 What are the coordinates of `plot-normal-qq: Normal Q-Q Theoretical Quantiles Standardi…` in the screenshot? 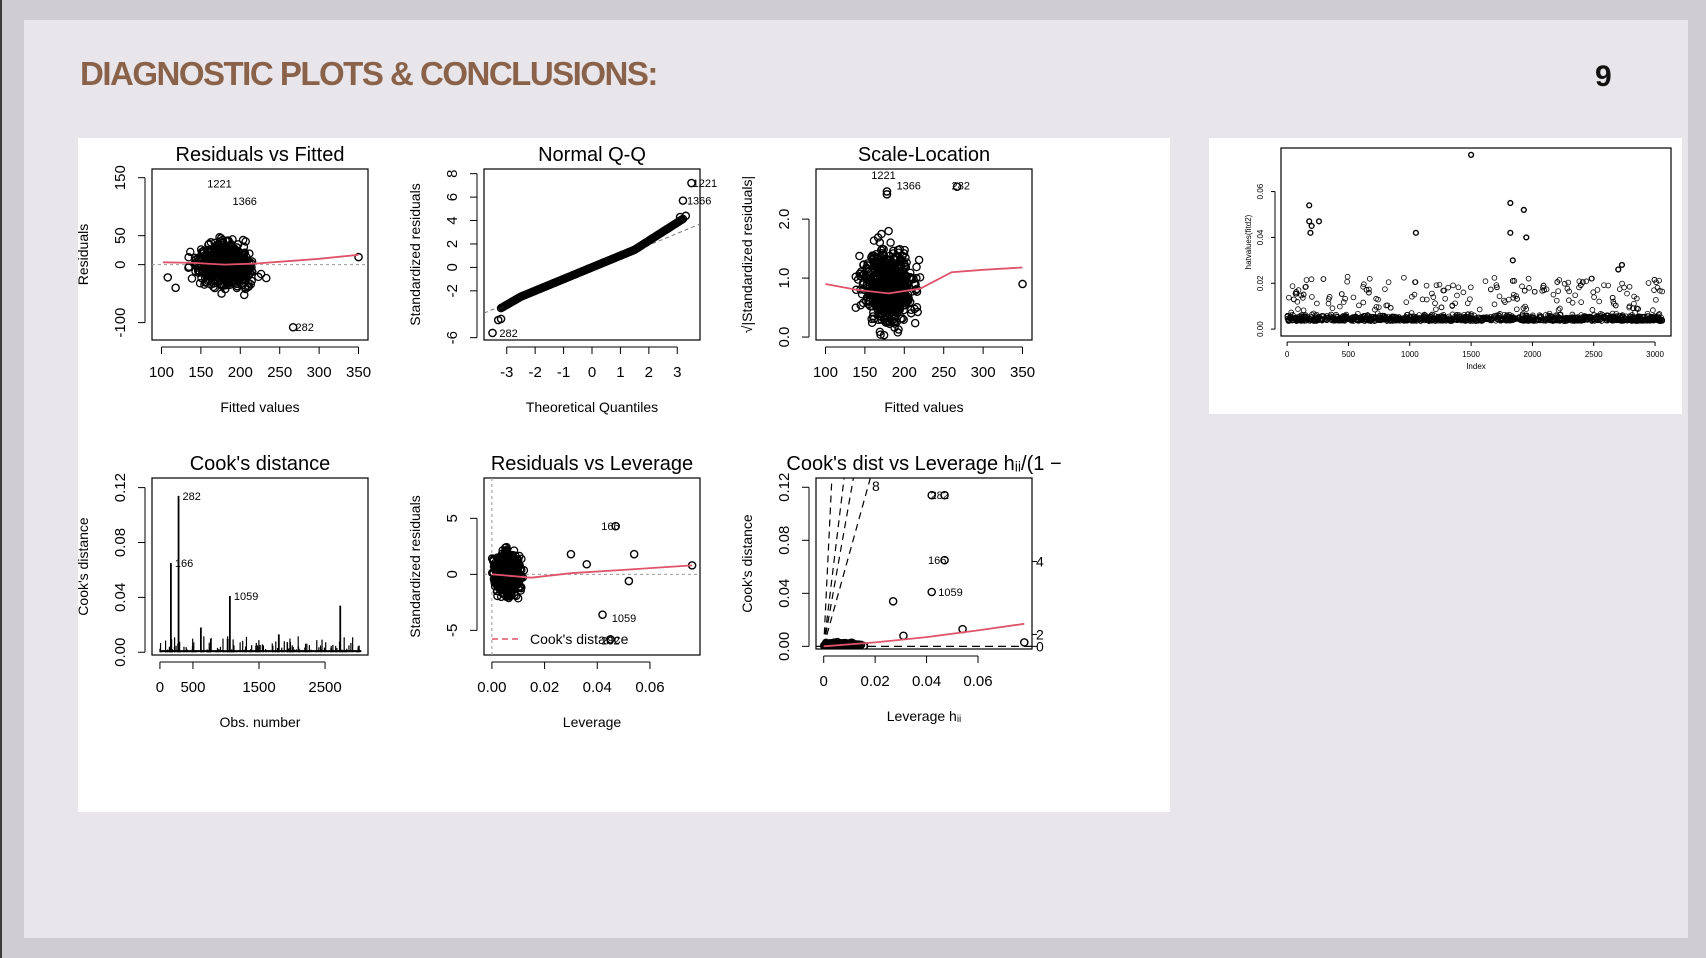 It's located at (562, 279).